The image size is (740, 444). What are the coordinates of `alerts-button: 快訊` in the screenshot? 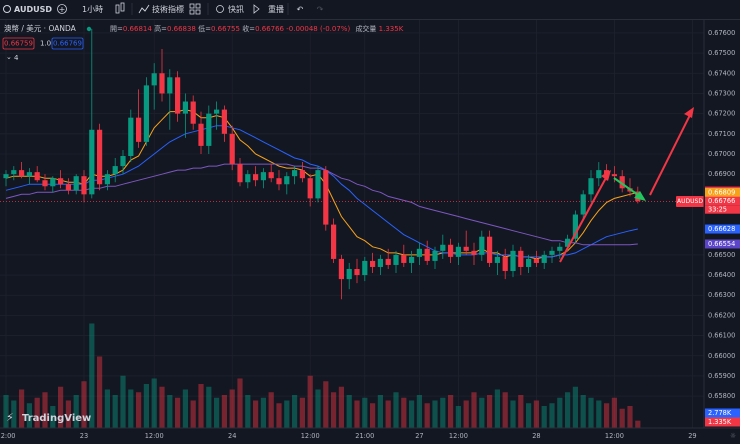 It's located at (236, 9).